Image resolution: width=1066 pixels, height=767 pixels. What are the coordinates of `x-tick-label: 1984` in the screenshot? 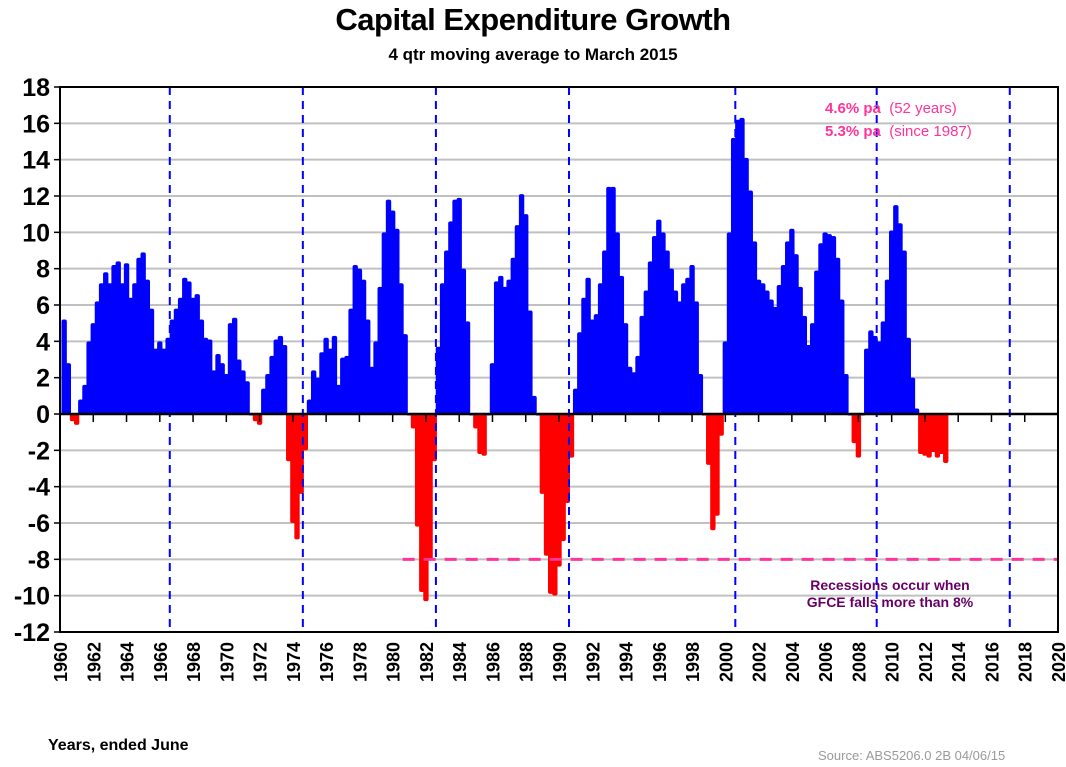 It's located at (460, 662).